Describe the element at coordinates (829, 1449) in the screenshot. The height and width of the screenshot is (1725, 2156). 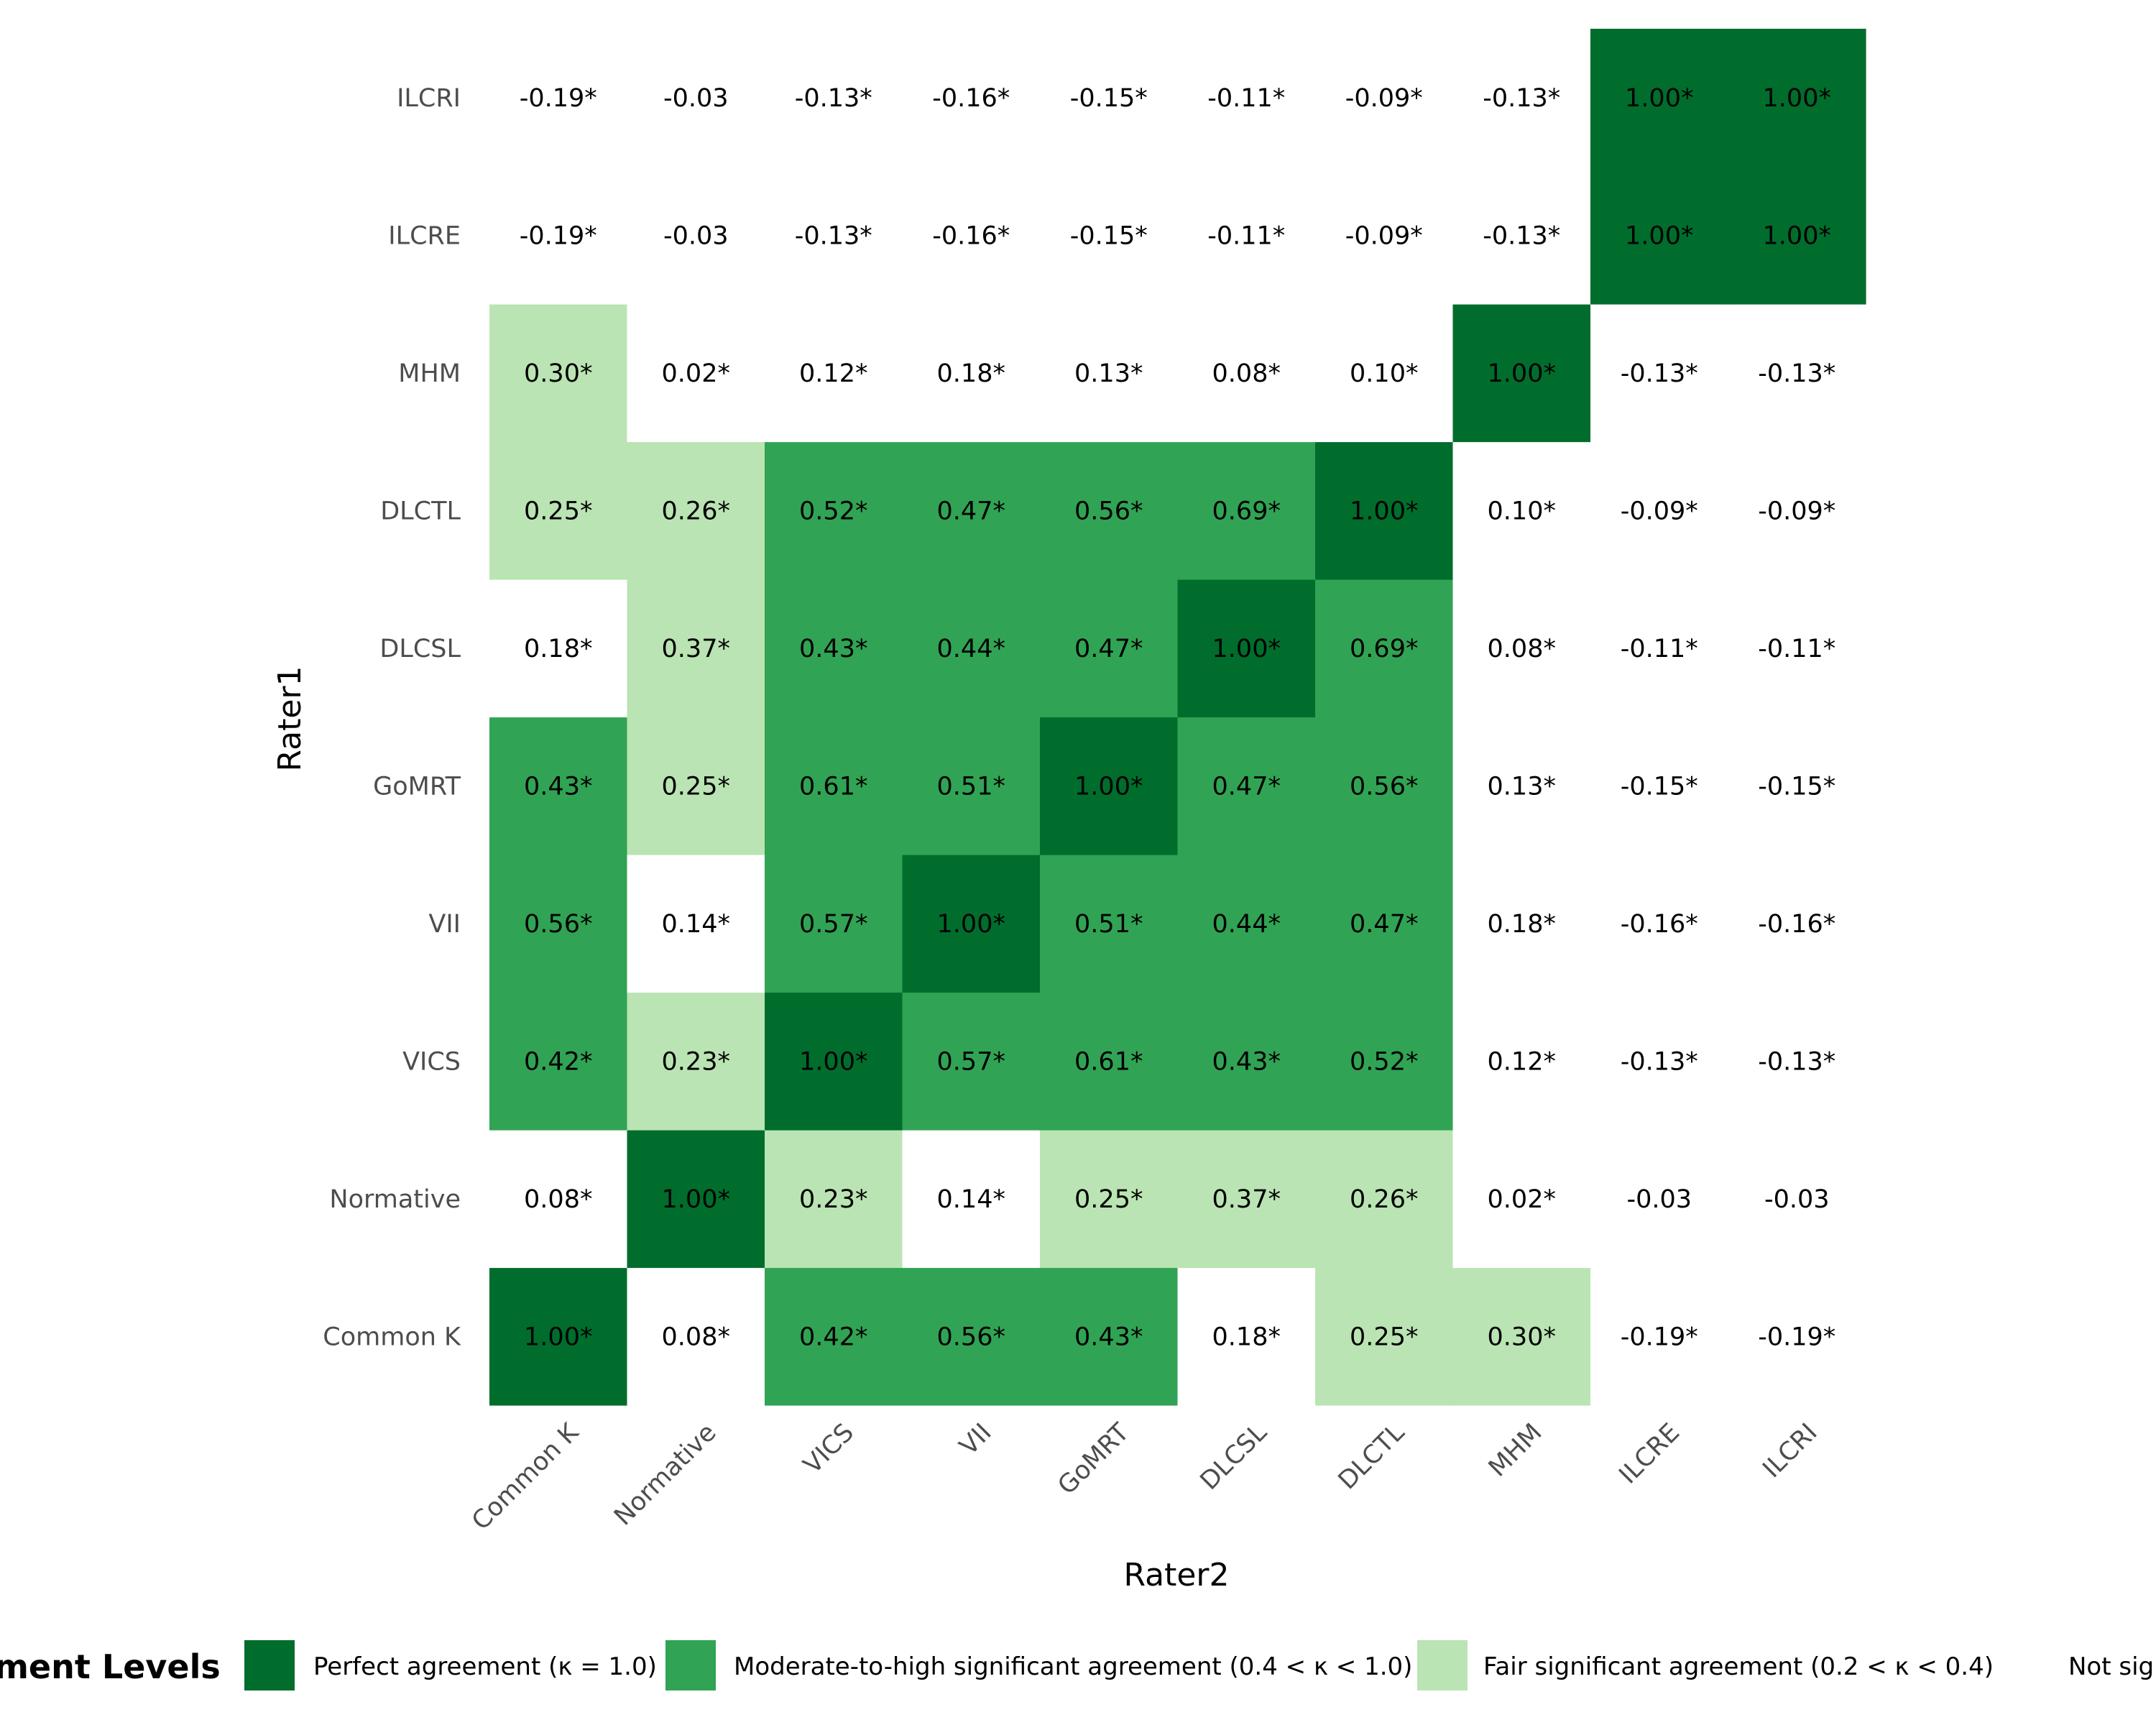
I see `x-tick-label: VICS` at that location.